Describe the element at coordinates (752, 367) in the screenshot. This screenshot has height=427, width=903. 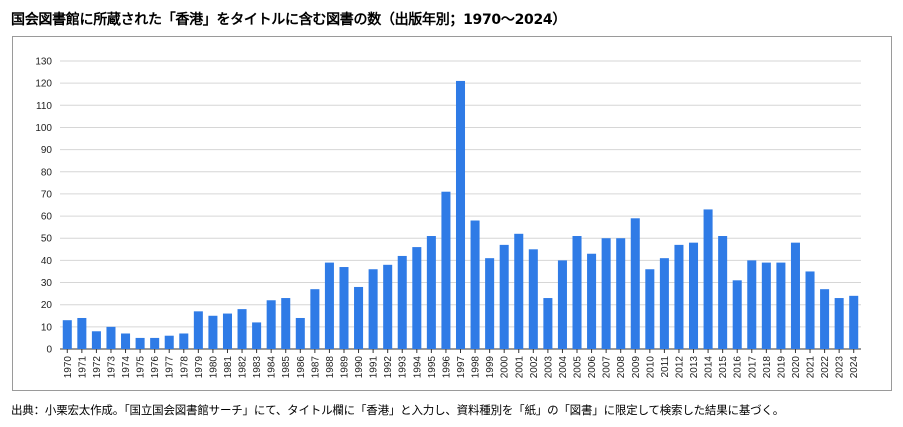
I see `x-tick-label: 2017` at that location.